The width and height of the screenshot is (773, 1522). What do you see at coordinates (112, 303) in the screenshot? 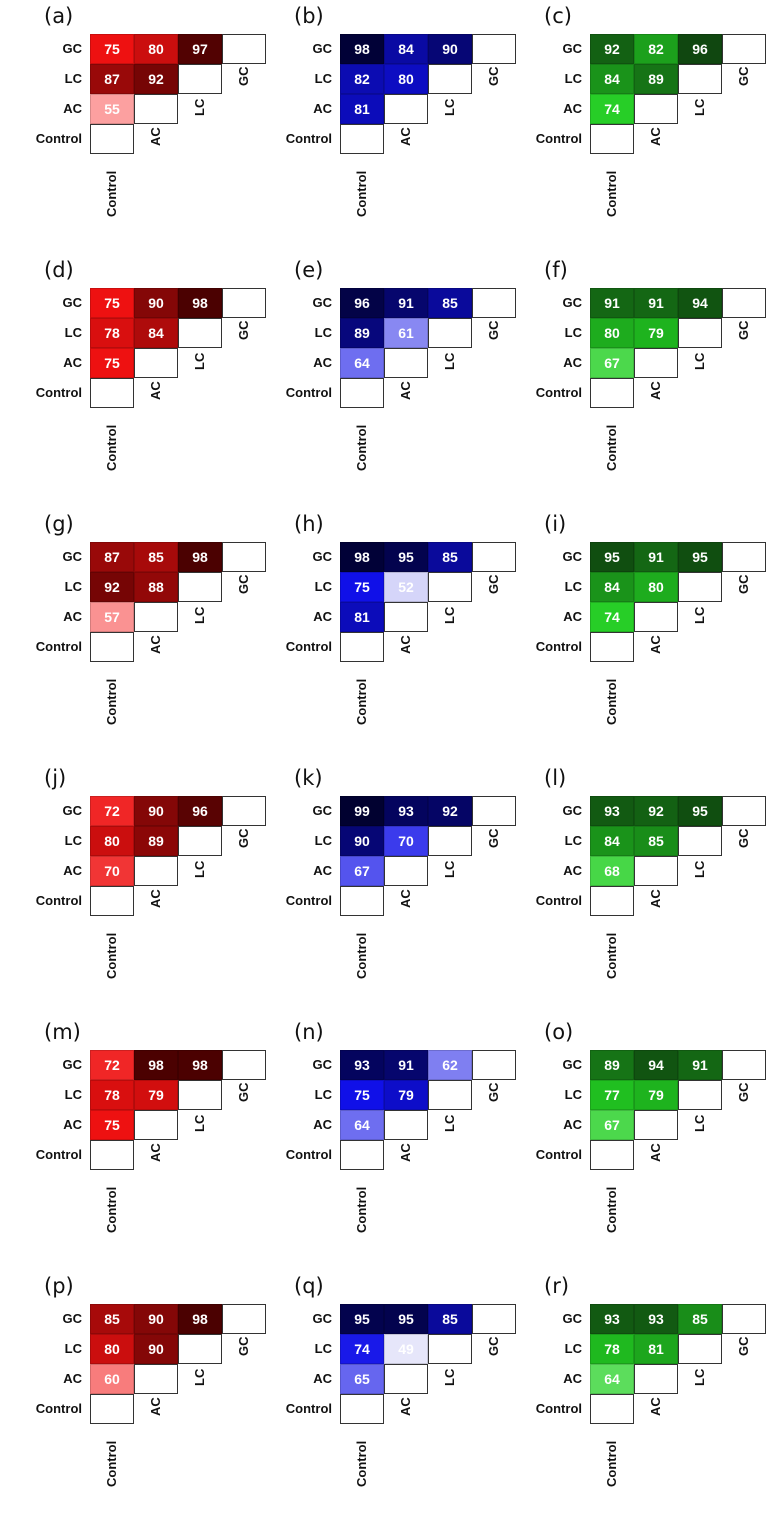
I see `heatmap-cell: 75` at bounding box center [112, 303].